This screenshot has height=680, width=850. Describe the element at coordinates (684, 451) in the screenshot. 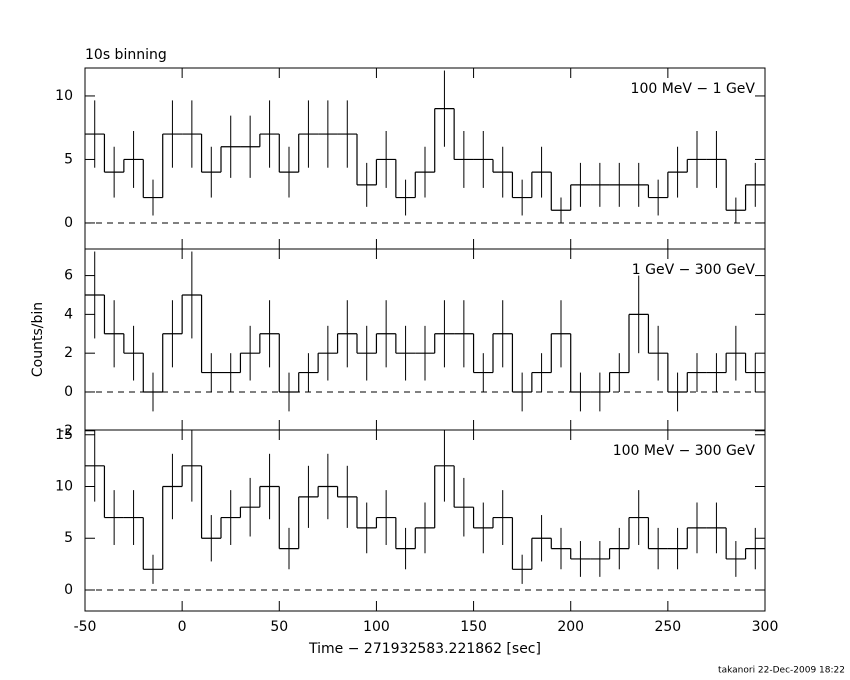

I see `band-label: 100 MeV − 300 GeV` at that location.